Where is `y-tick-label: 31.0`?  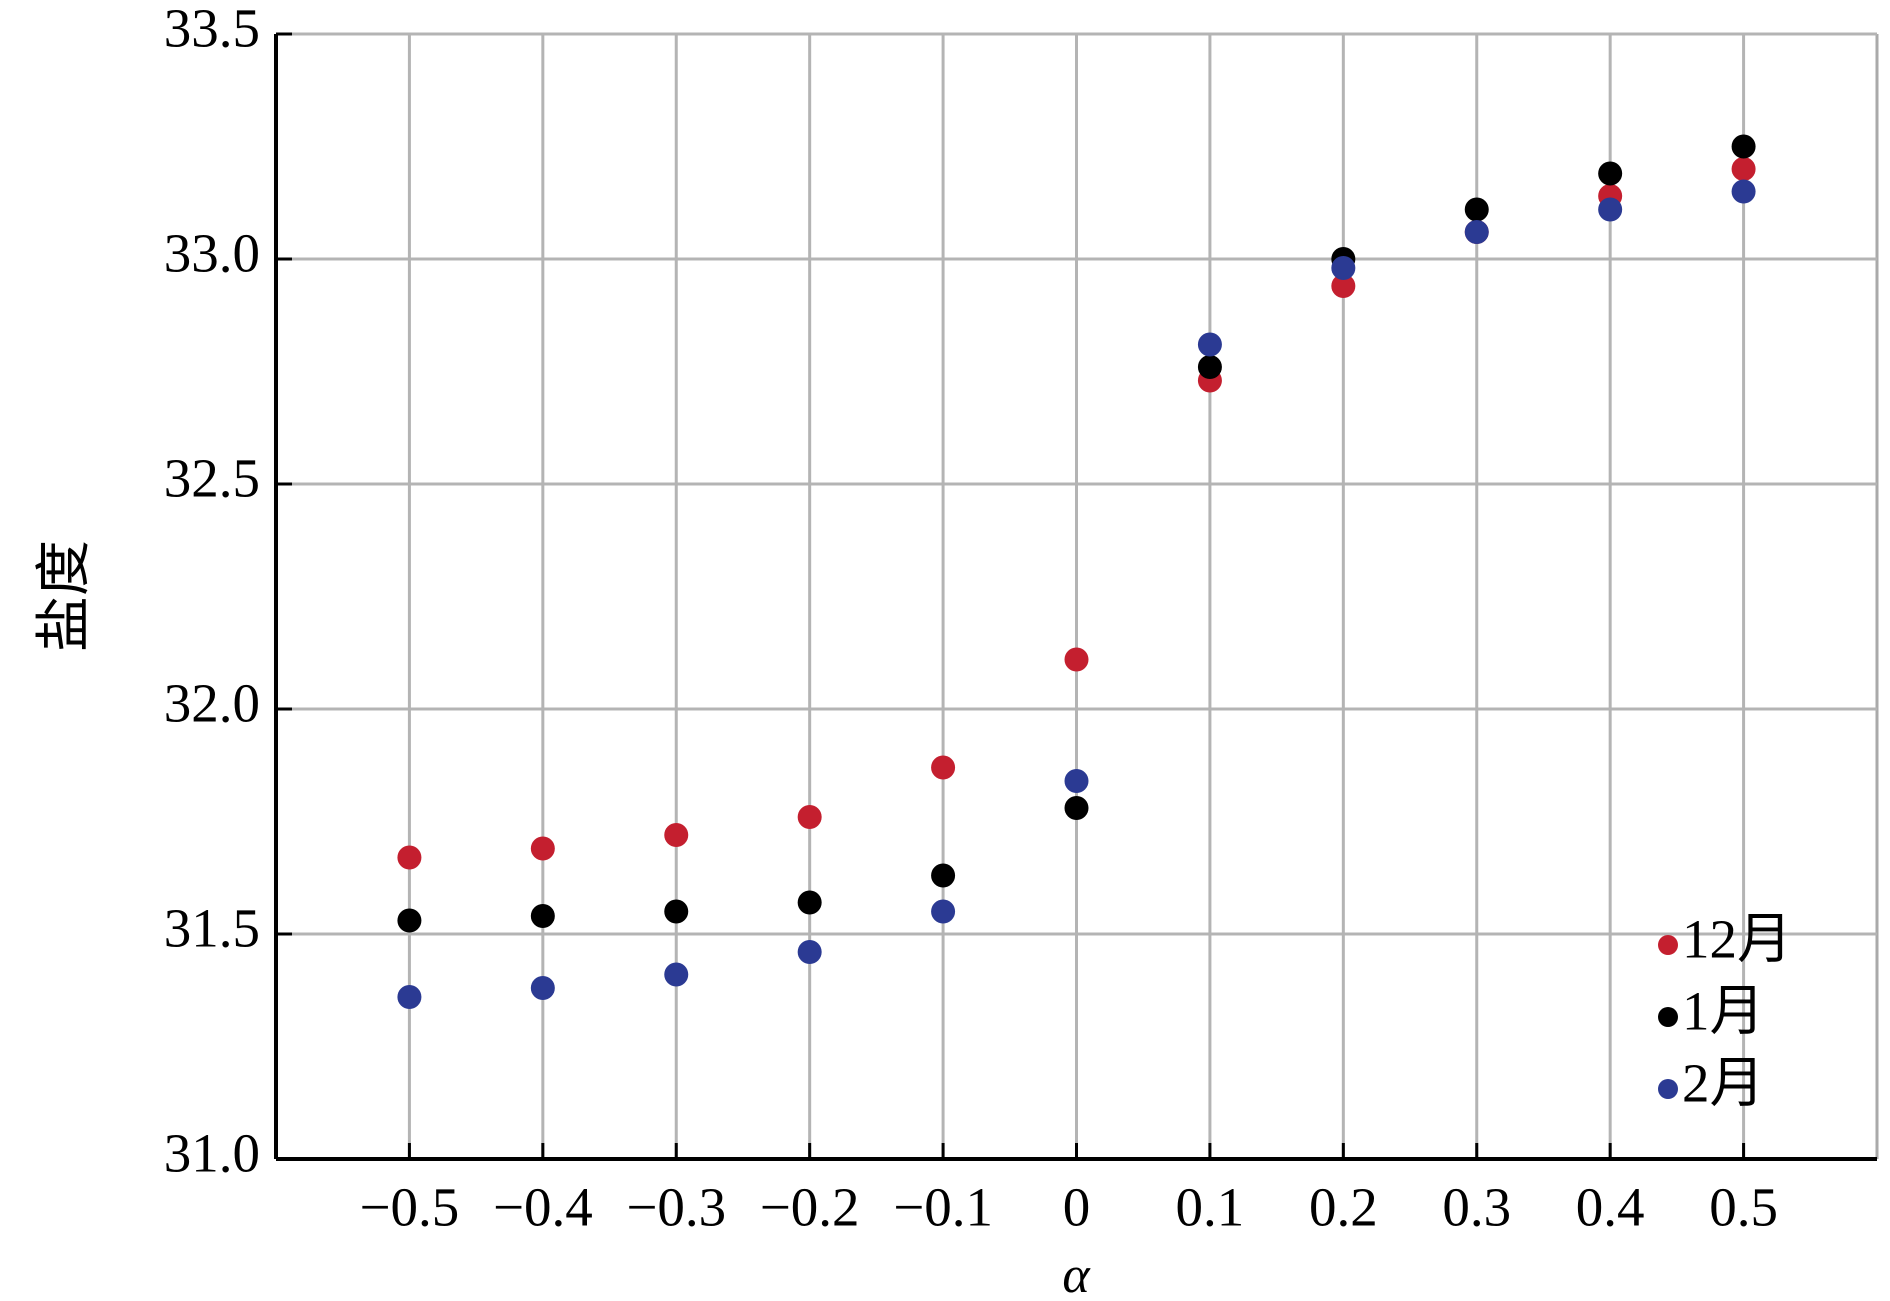
y-tick-label: 31.0 is located at coordinates (212, 1153).